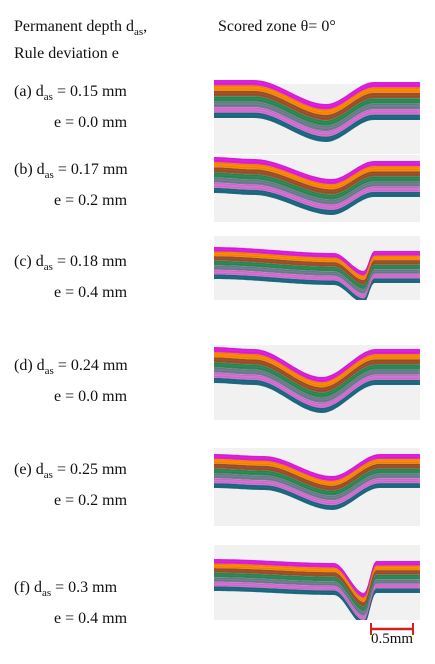 This screenshot has width=435, height=664. What do you see at coordinates (70, 93) in the screenshot?
I see `row-a-das: (a) das = 0.15 mm` at bounding box center [70, 93].